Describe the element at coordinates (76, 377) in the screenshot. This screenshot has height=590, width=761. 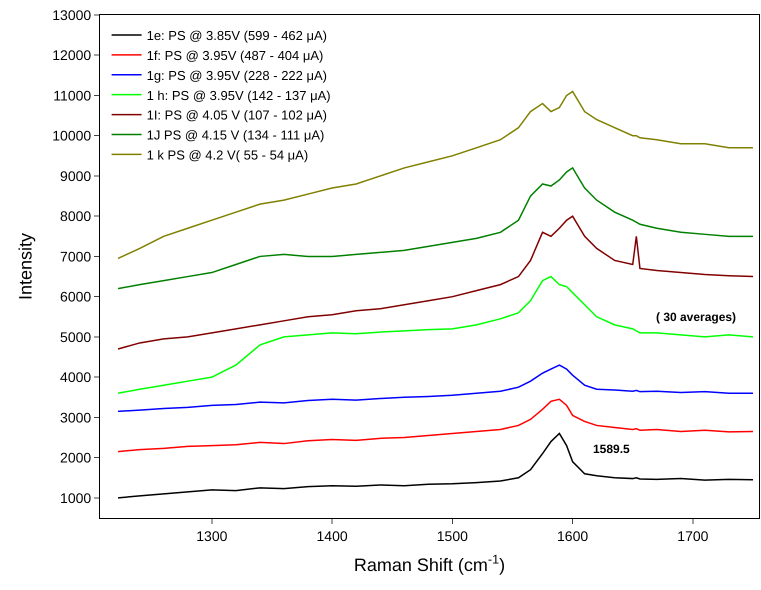
I see `y-tick-label: 4000` at that location.